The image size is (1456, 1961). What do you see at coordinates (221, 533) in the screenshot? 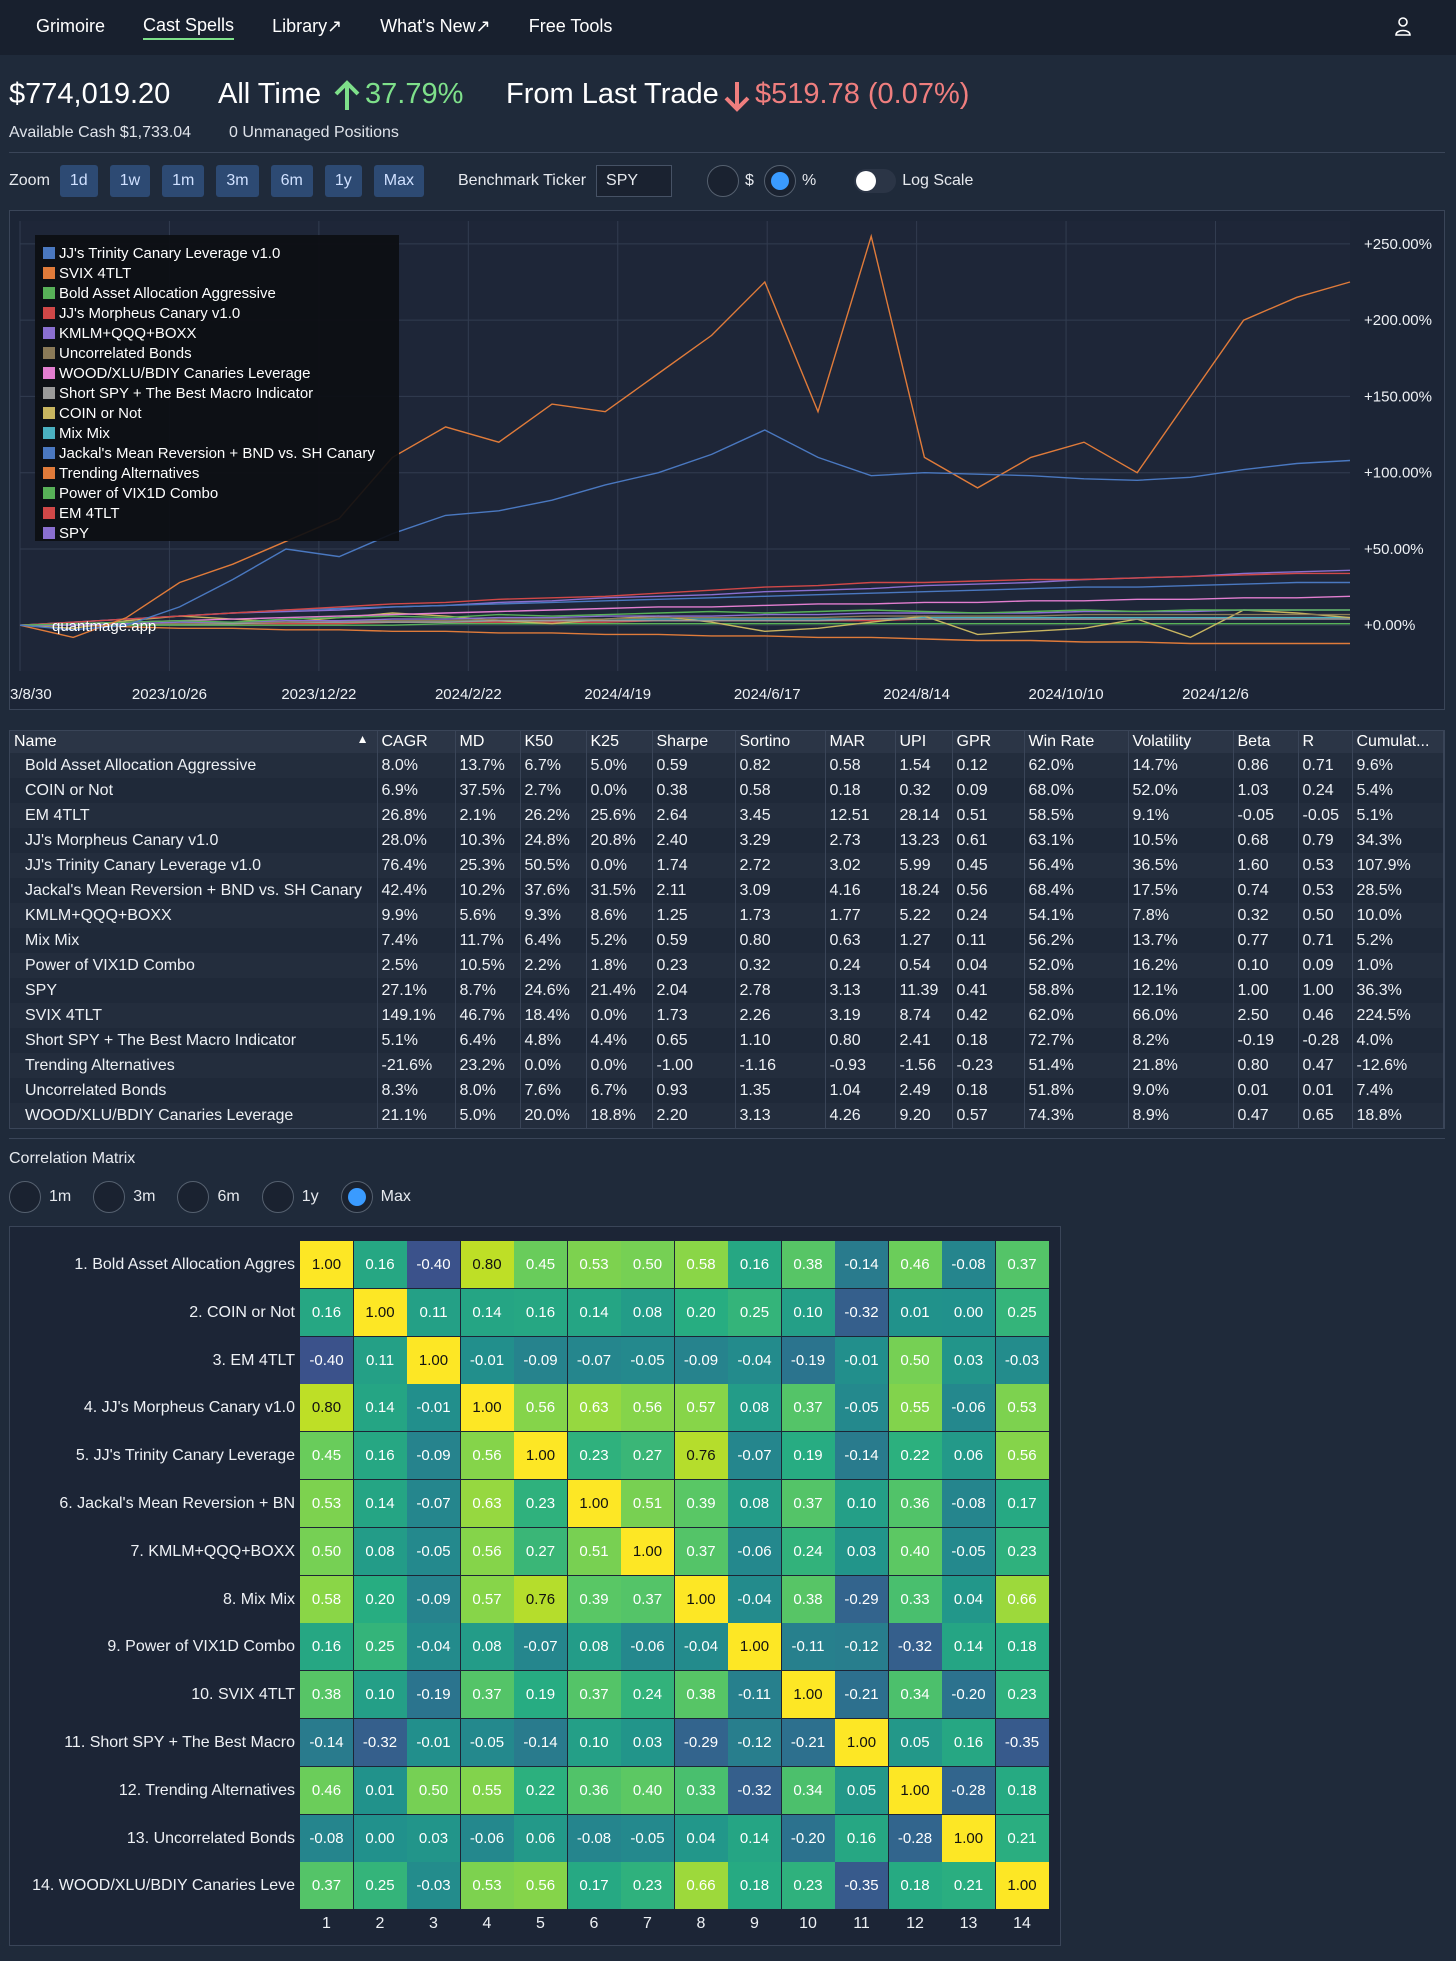
I see `legend-item: SPY` at bounding box center [221, 533].